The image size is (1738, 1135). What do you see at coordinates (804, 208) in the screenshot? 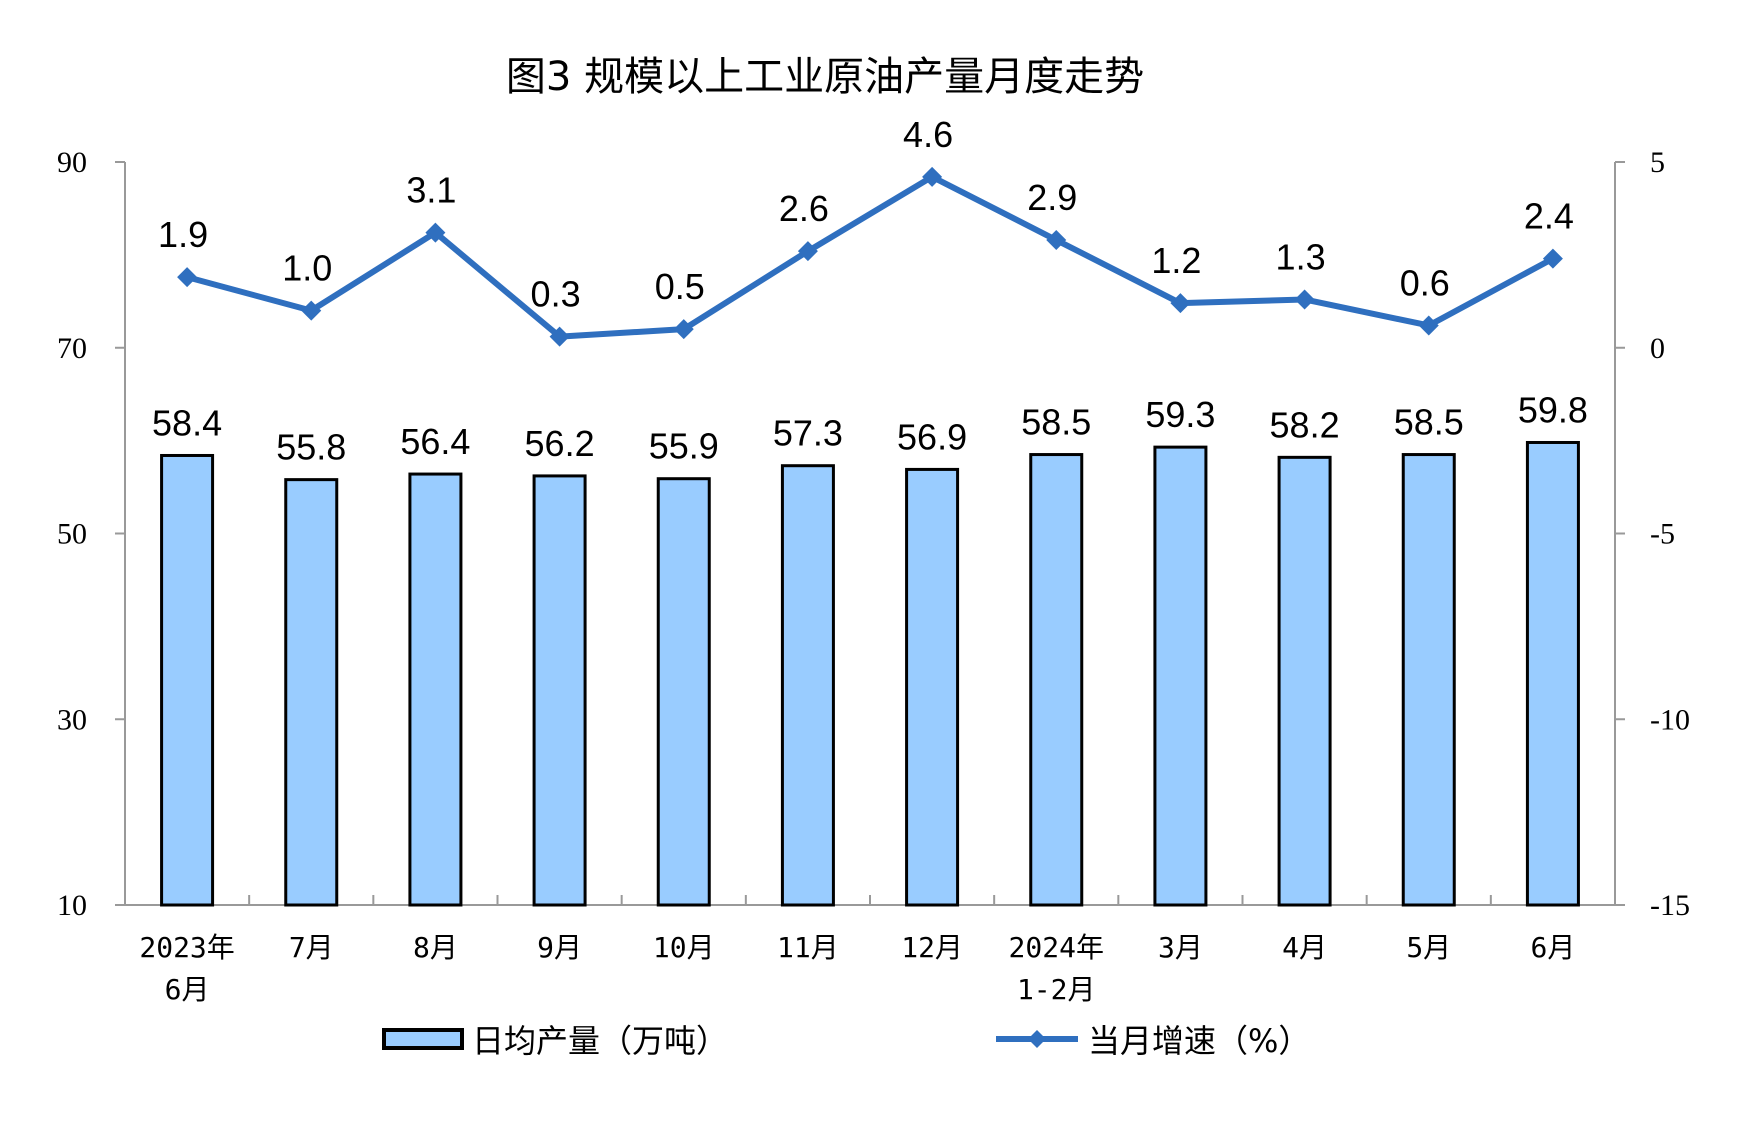
I see `line-data-label: 2.6` at bounding box center [804, 208].